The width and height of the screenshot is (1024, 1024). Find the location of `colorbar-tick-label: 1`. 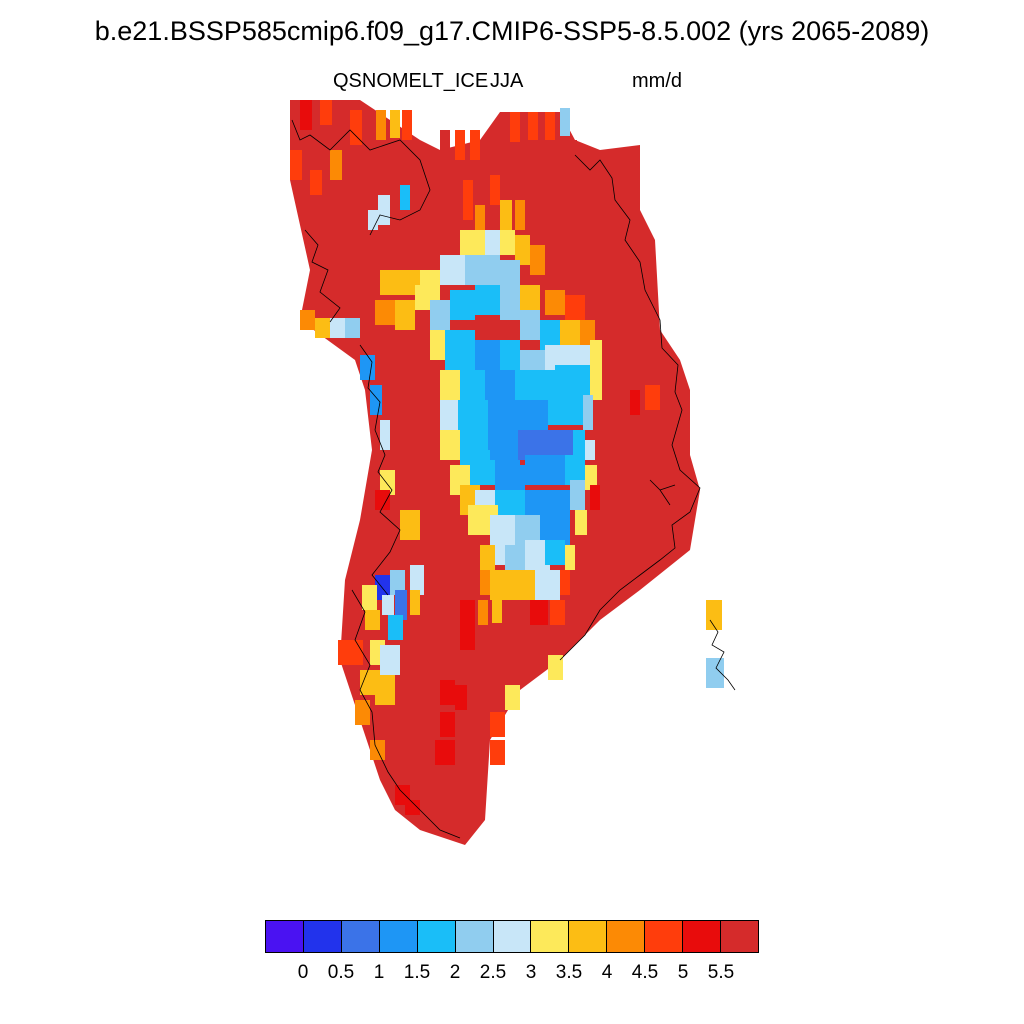

colorbar-tick-label: 1 is located at coordinates (379, 972).